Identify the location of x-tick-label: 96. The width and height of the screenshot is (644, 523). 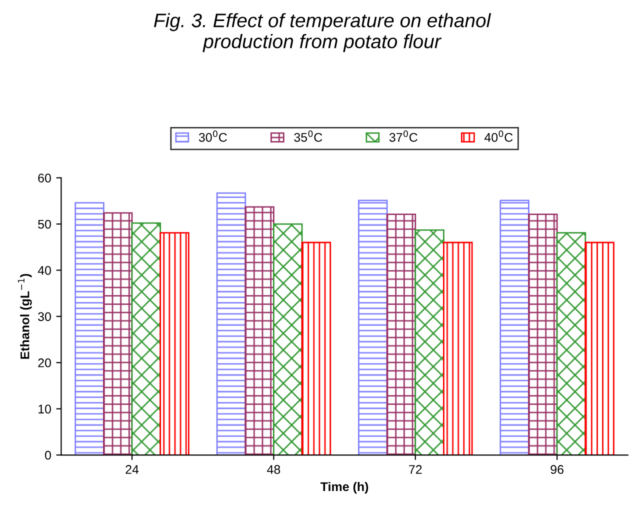
(557, 469).